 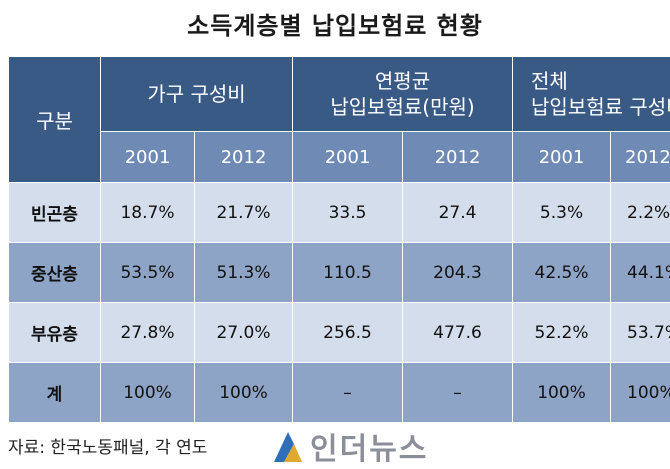 I want to click on table-cell: 477.6, so click(x=458, y=332).